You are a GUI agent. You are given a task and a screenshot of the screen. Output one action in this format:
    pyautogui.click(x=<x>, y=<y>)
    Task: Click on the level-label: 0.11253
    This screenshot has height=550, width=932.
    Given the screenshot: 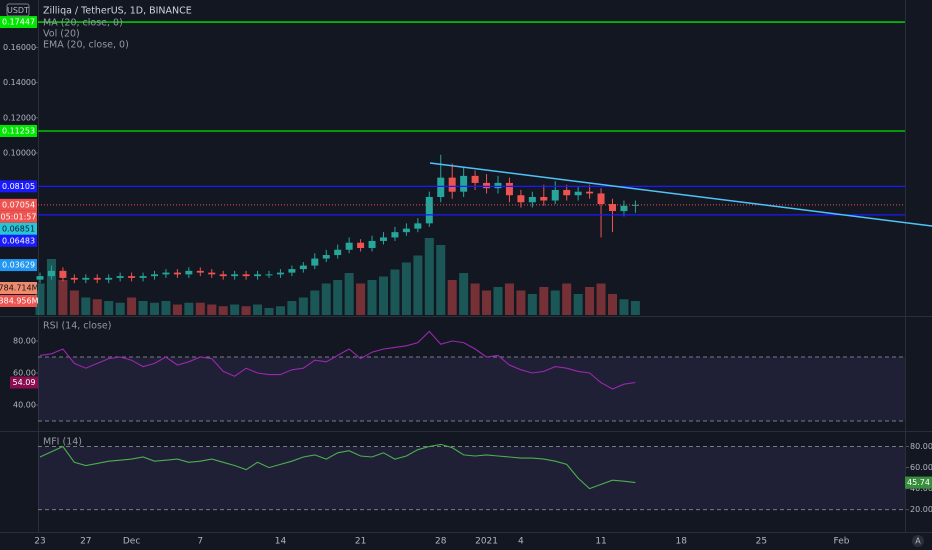 What is the action you would take?
    pyautogui.click(x=18, y=130)
    